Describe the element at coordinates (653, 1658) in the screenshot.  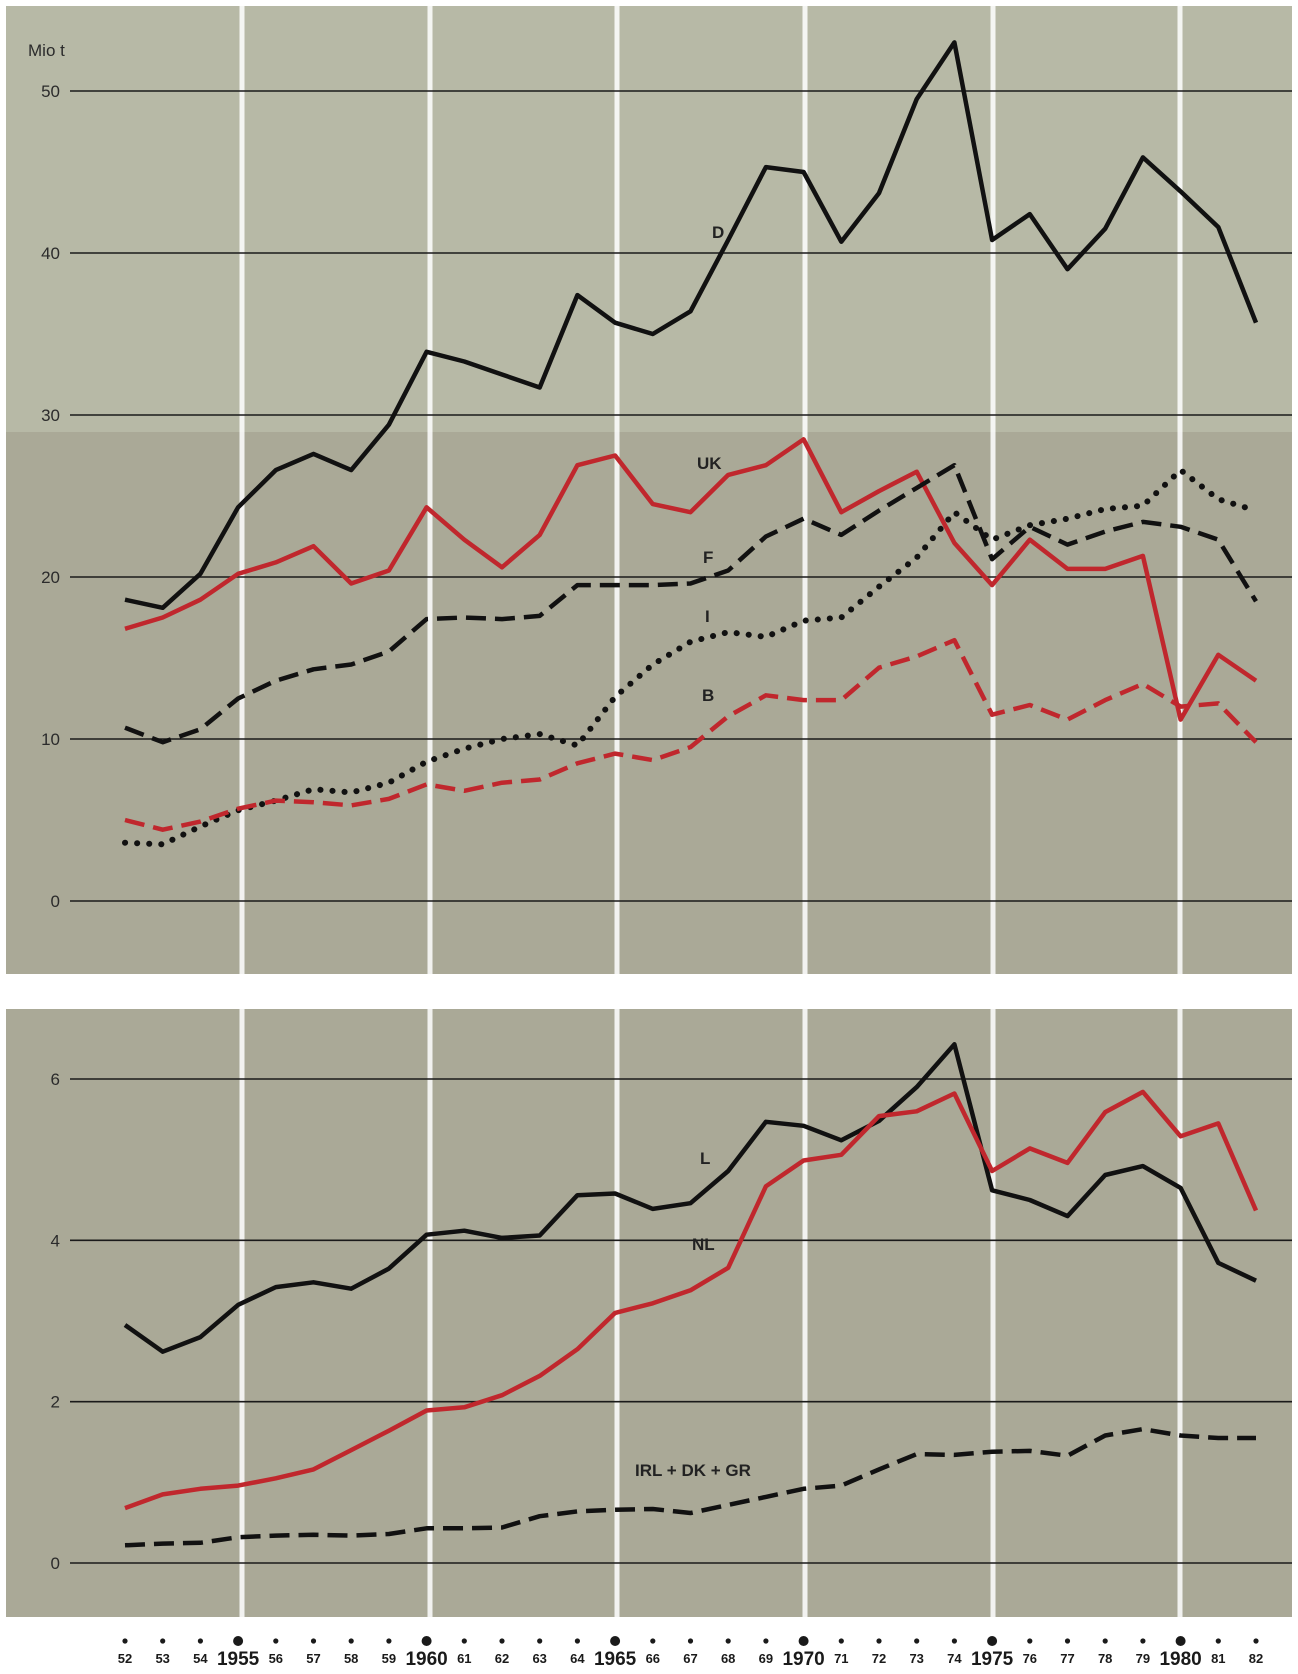
I see `x-tick-label: 66` at that location.